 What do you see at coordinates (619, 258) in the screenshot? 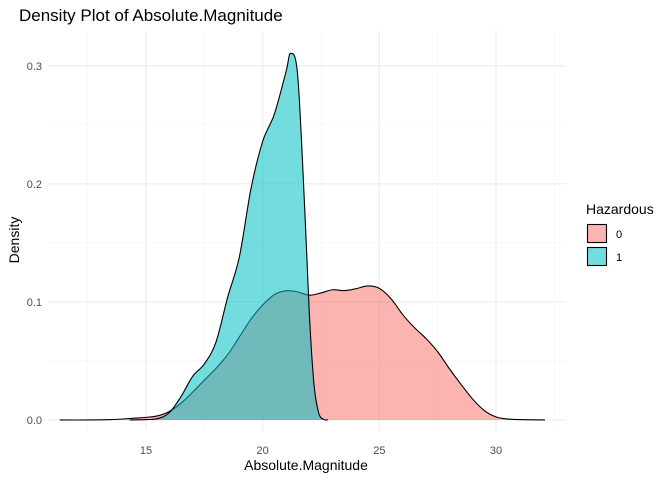
I see `legend-label-hazardous-1: 1` at bounding box center [619, 258].